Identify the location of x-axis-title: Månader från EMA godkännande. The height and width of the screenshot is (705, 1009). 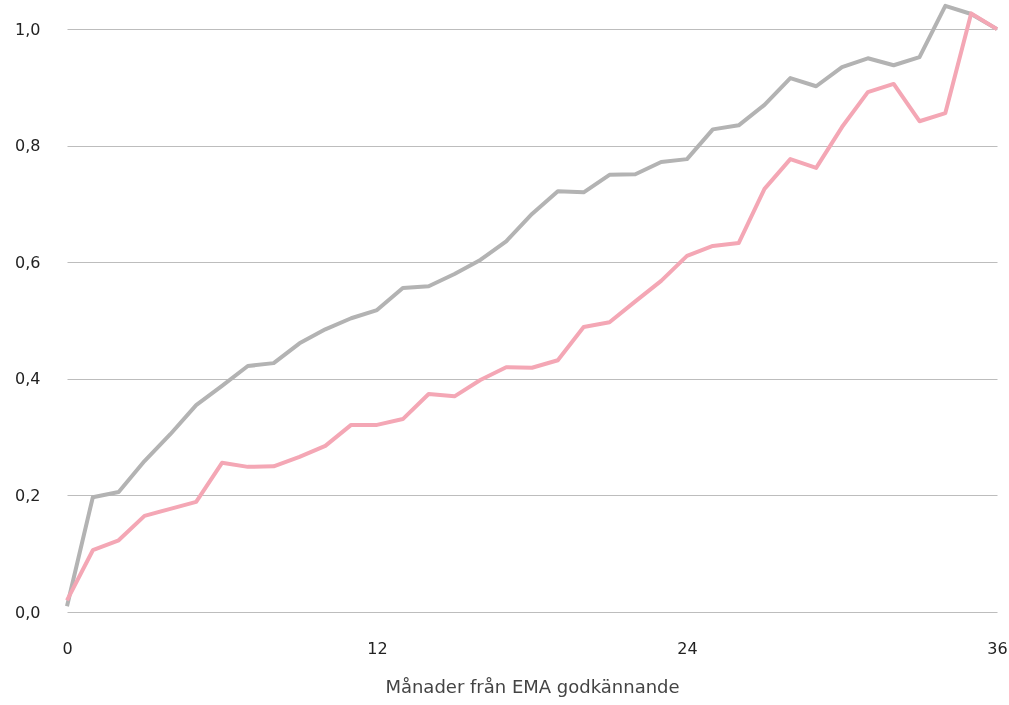
(532, 686).